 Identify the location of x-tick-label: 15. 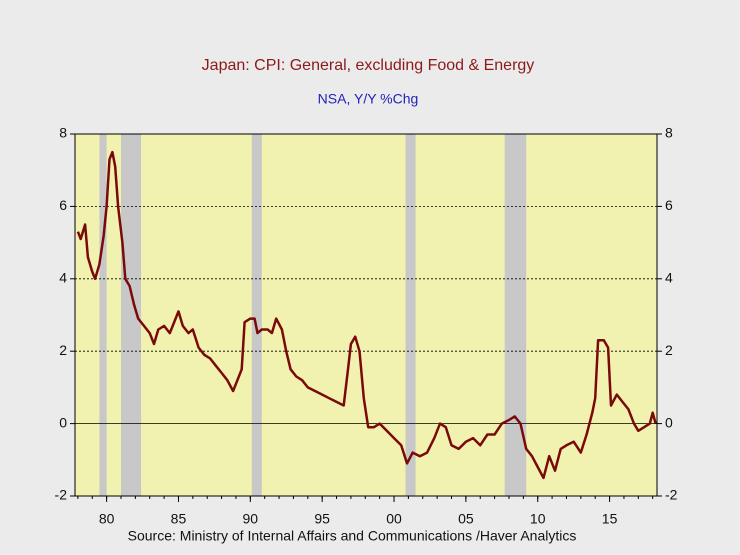
(610, 519).